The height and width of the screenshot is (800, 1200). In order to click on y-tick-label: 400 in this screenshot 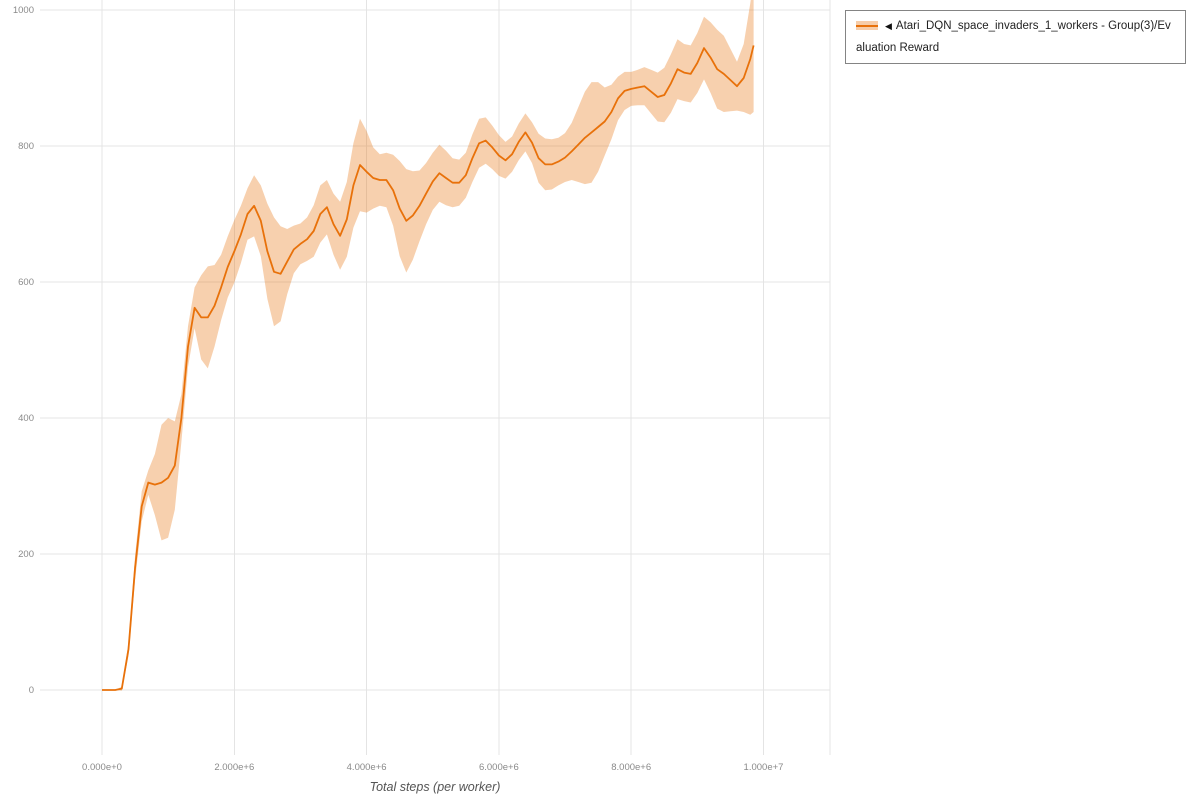, I will do `click(26, 418)`.